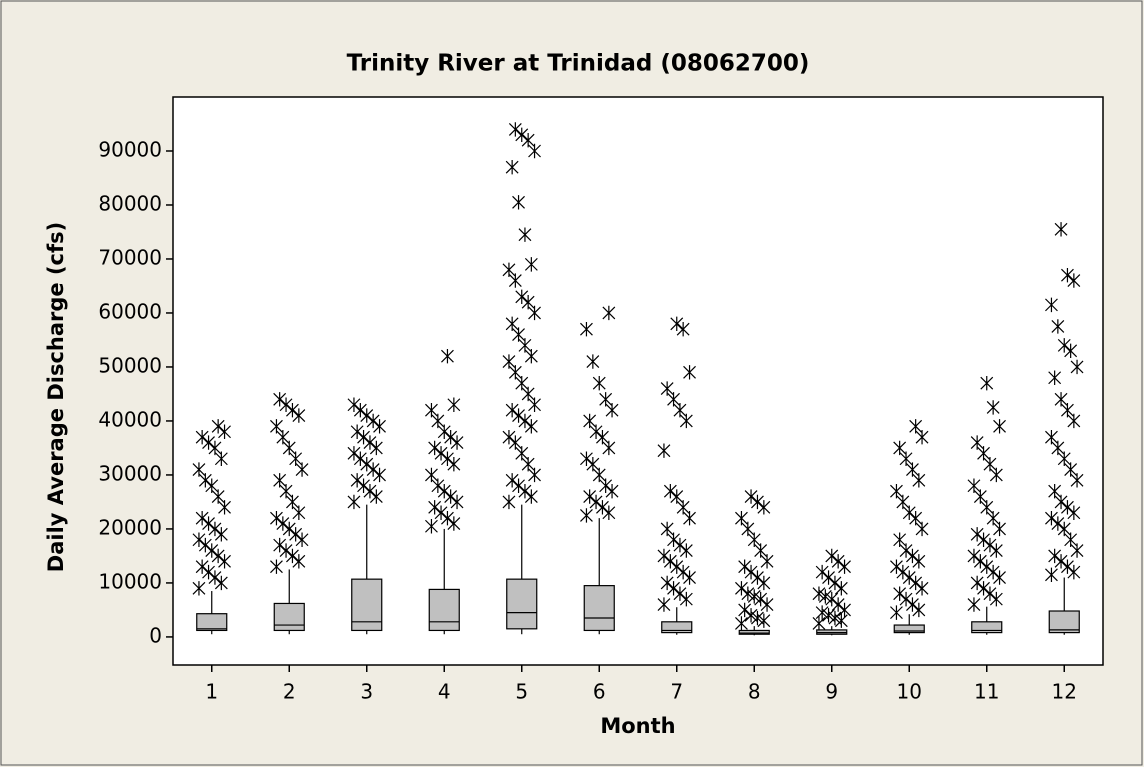  Describe the element at coordinates (676, 692) in the screenshot. I see `x-tick-label: 7` at that location.